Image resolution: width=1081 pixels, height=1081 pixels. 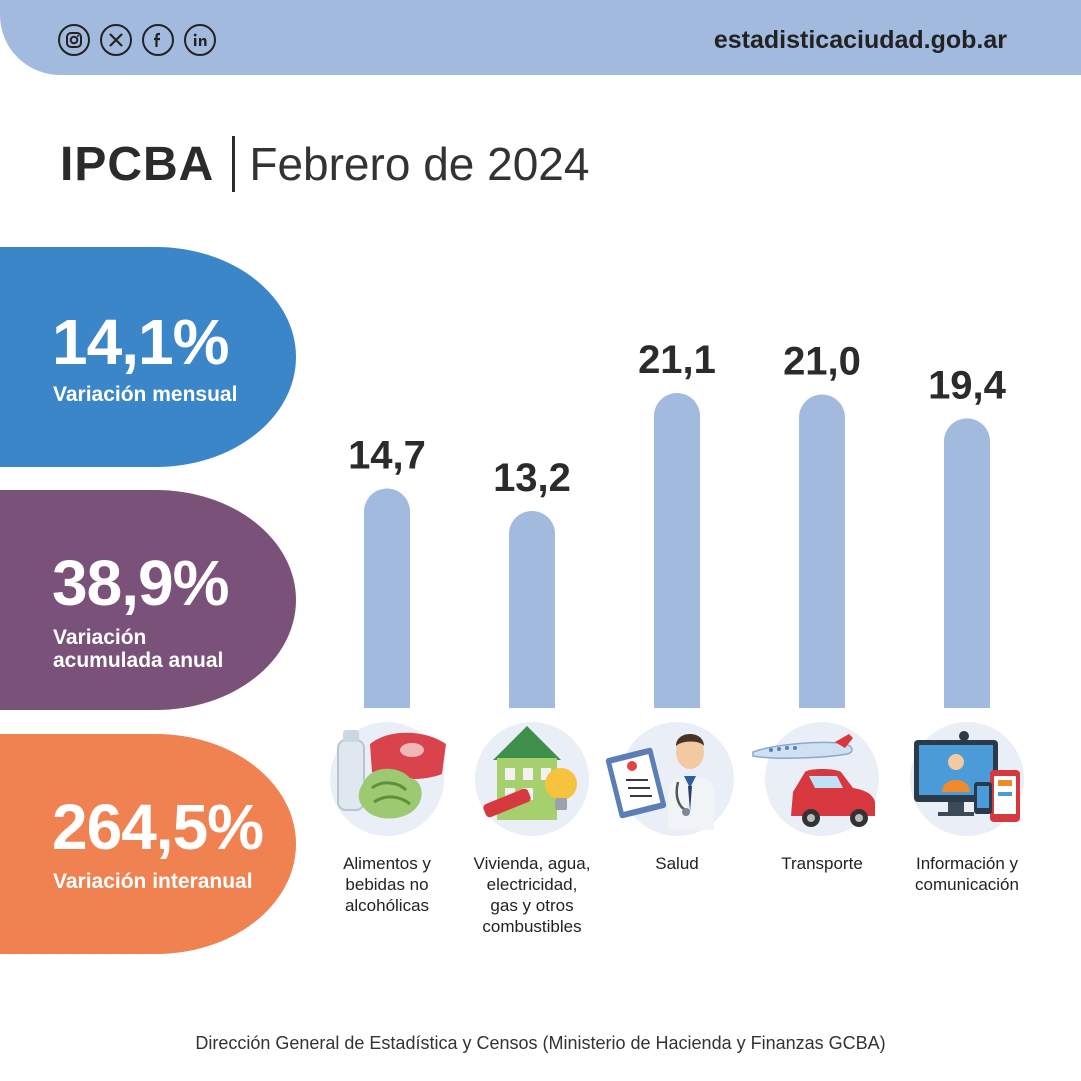 I want to click on header-band: estadisticaciudad.gob.ar, so click(x=540, y=37).